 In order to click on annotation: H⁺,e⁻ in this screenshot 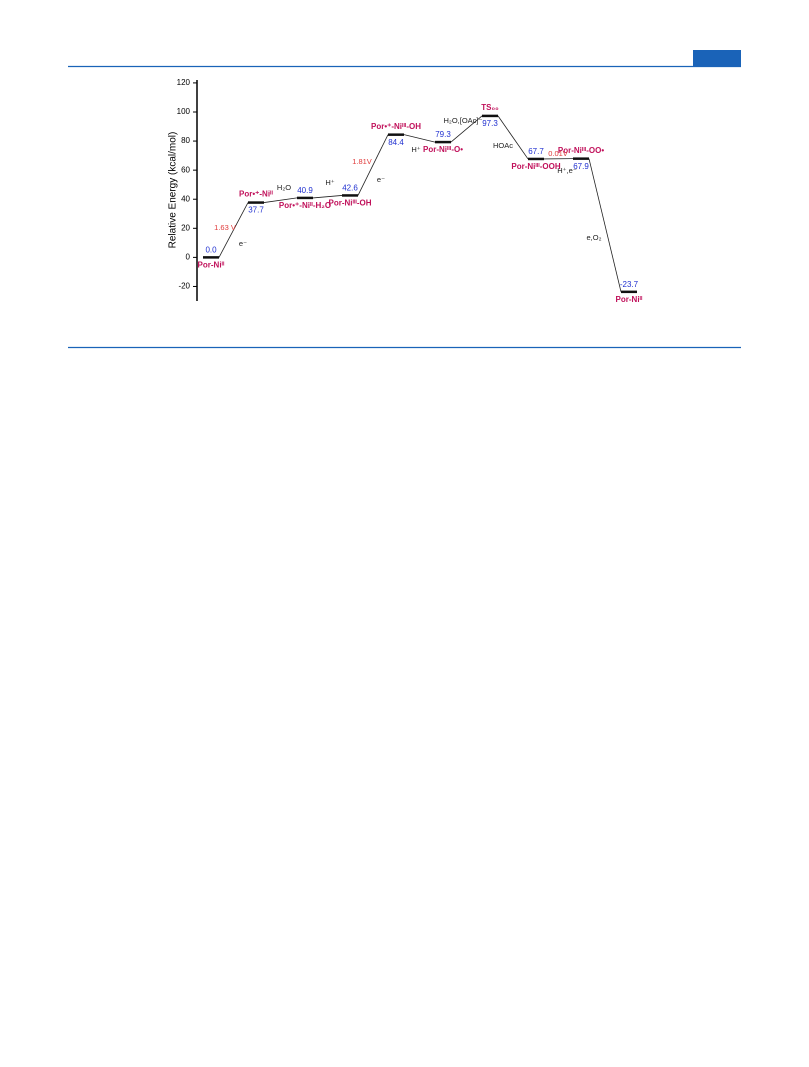, I will do `click(567, 170)`.